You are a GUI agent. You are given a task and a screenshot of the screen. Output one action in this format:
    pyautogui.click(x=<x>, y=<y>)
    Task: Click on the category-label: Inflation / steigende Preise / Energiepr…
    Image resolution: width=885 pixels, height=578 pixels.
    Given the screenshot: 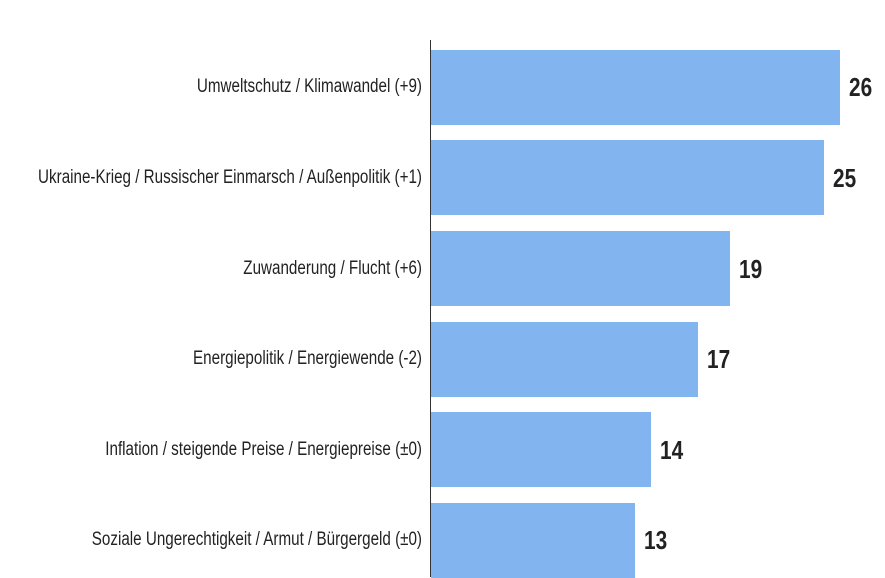 What is the action you would take?
    pyautogui.click(x=263, y=449)
    